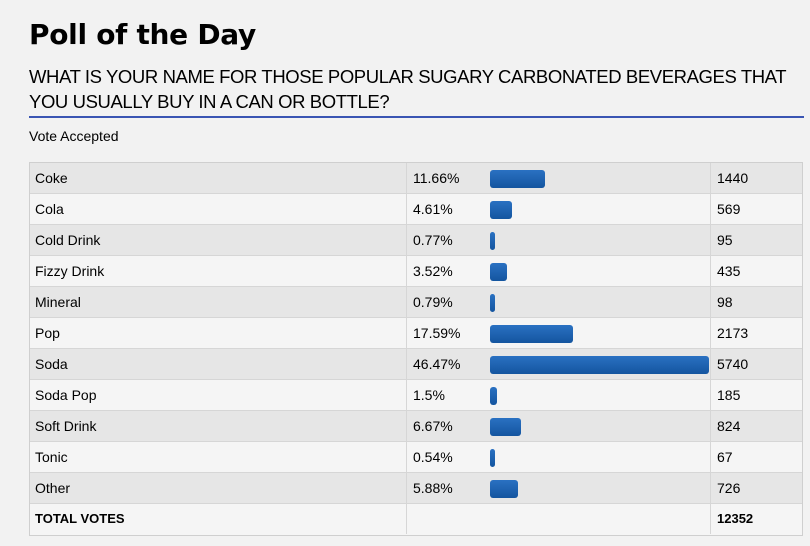  I want to click on option-votes: 98, so click(725, 302).